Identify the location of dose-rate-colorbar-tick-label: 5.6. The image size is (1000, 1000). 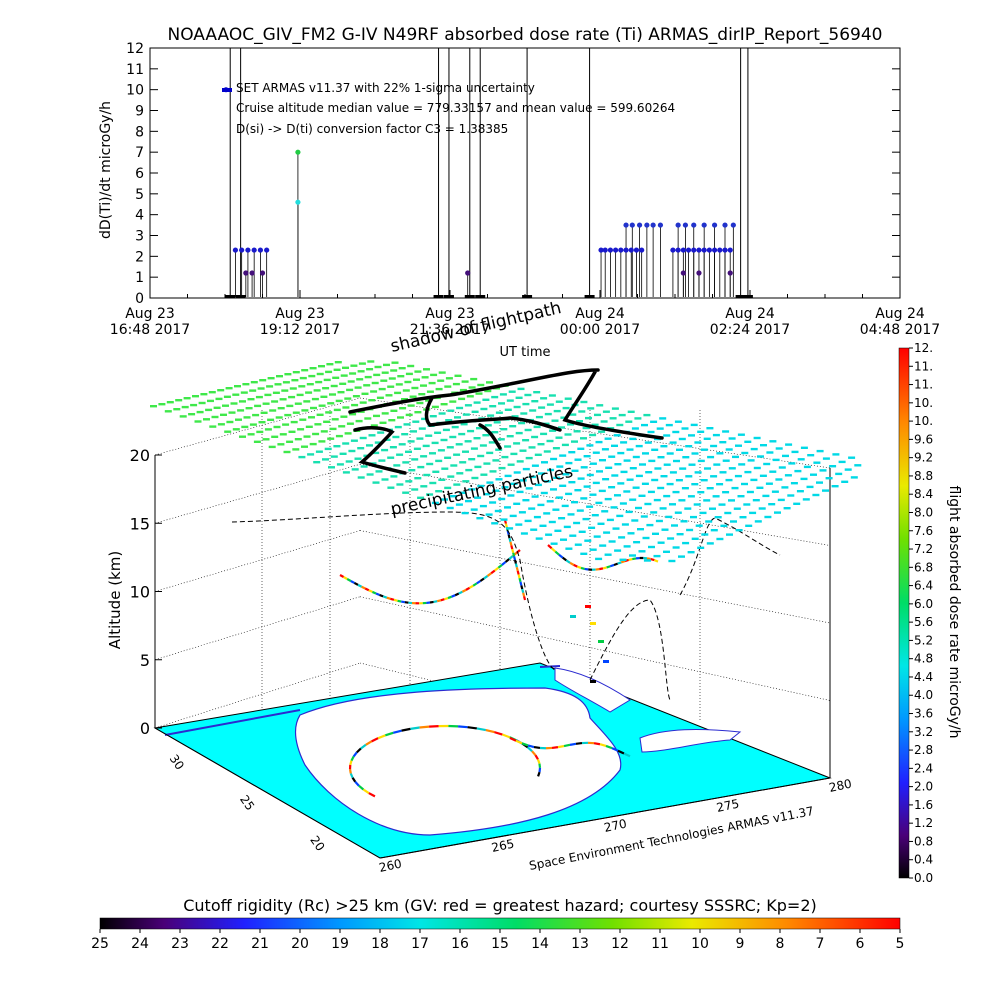
(923, 622).